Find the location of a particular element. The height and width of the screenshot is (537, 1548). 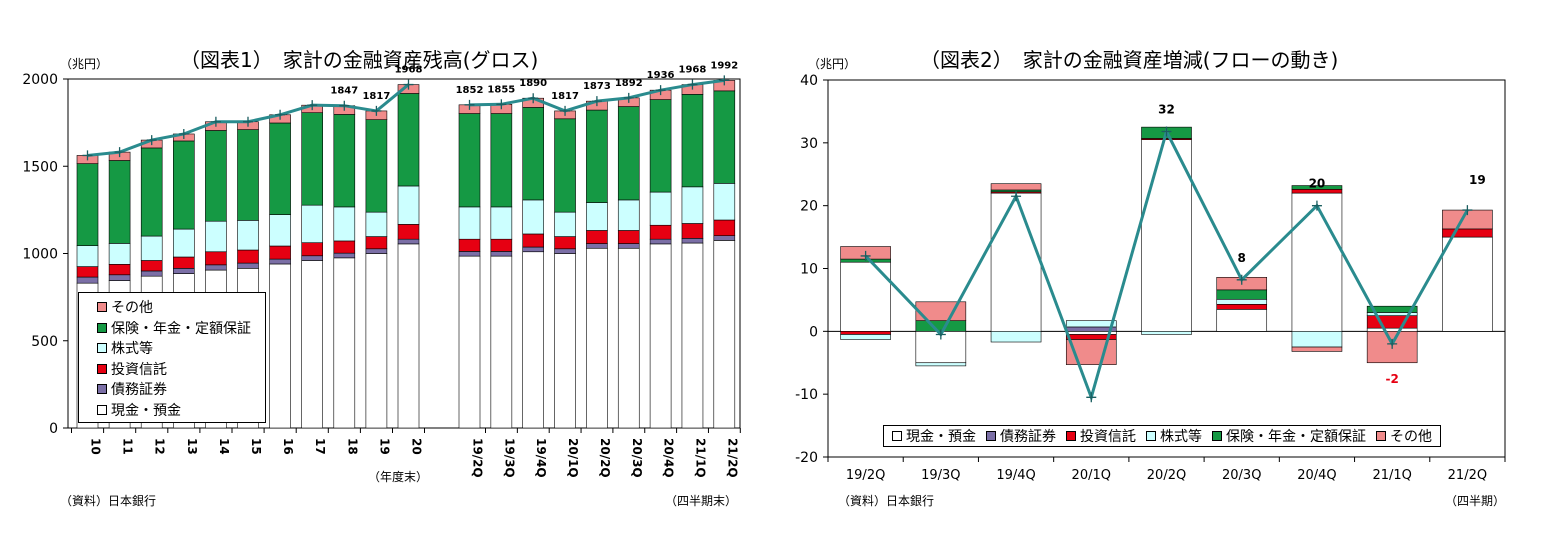

chart2-data-label: 8 is located at coordinates (1242, 258).